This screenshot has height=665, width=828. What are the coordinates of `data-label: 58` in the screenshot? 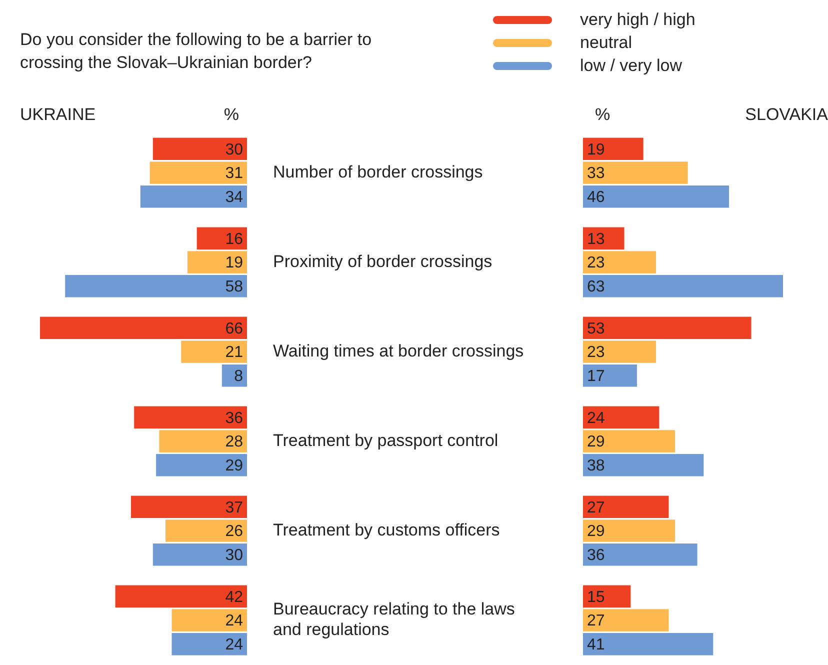 It's located at (234, 287).